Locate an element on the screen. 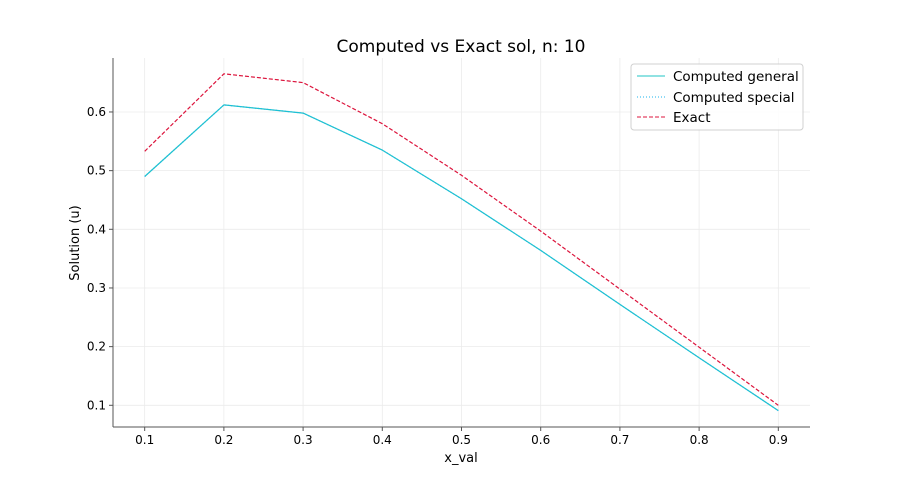 The height and width of the screenshot is (480, 900). legend: Computed general Computed special Exact is located at coordinates (717, 97).